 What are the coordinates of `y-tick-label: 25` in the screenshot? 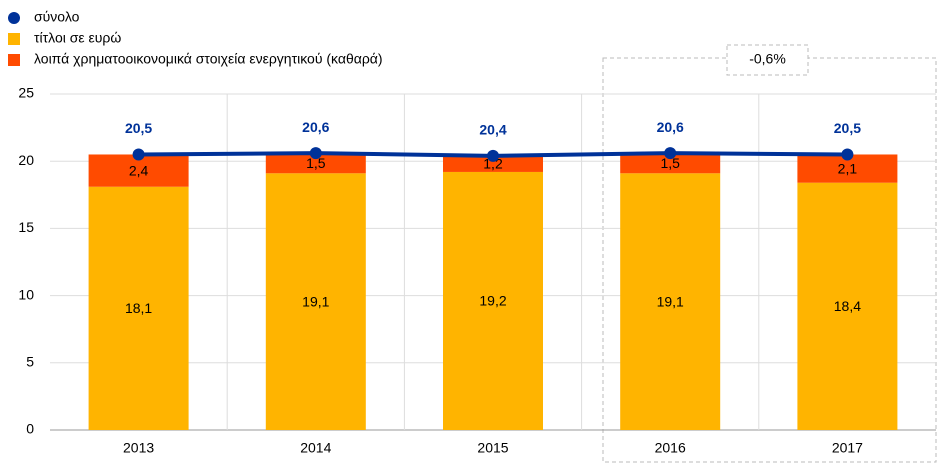 It's located at (26, 93).